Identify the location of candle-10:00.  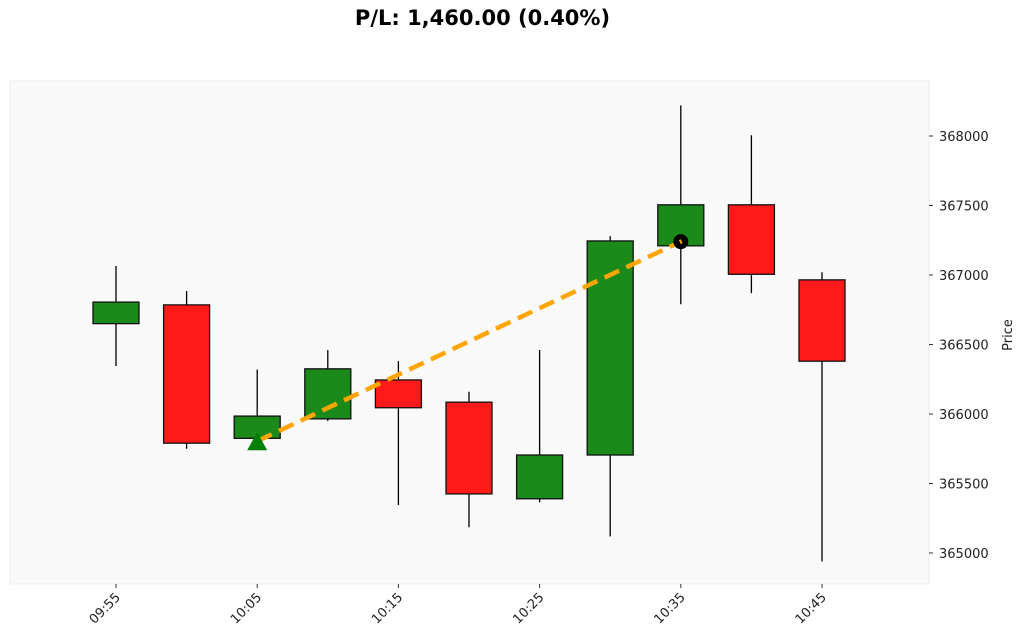
(186, 369).